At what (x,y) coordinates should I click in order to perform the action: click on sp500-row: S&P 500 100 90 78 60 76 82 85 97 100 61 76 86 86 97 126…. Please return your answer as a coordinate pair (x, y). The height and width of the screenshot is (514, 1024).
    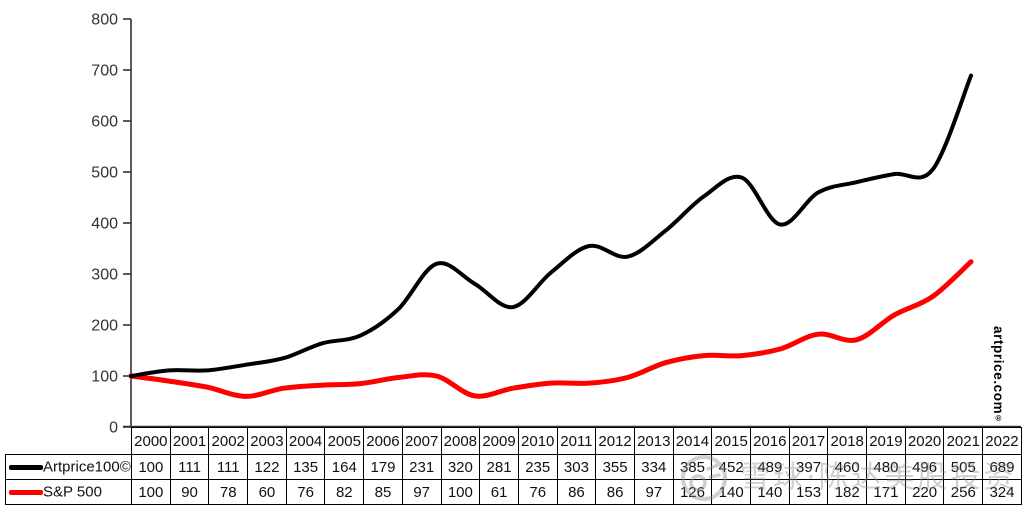
    Looking at the image, I should click on (513, 492).